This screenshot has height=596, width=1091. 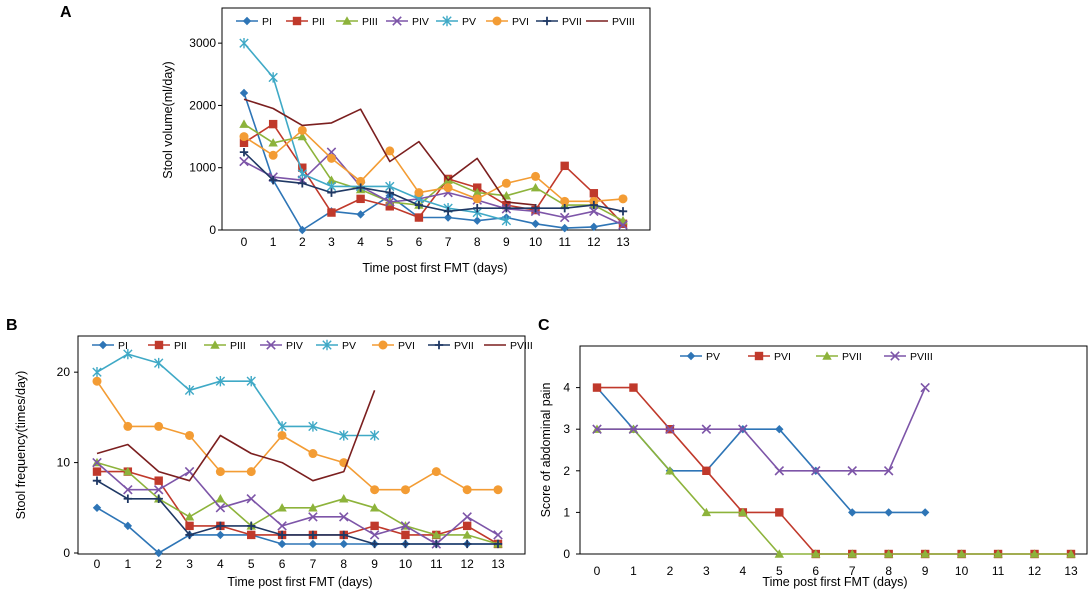 I want to click on series-line-piii, so click(x=297, y=503).